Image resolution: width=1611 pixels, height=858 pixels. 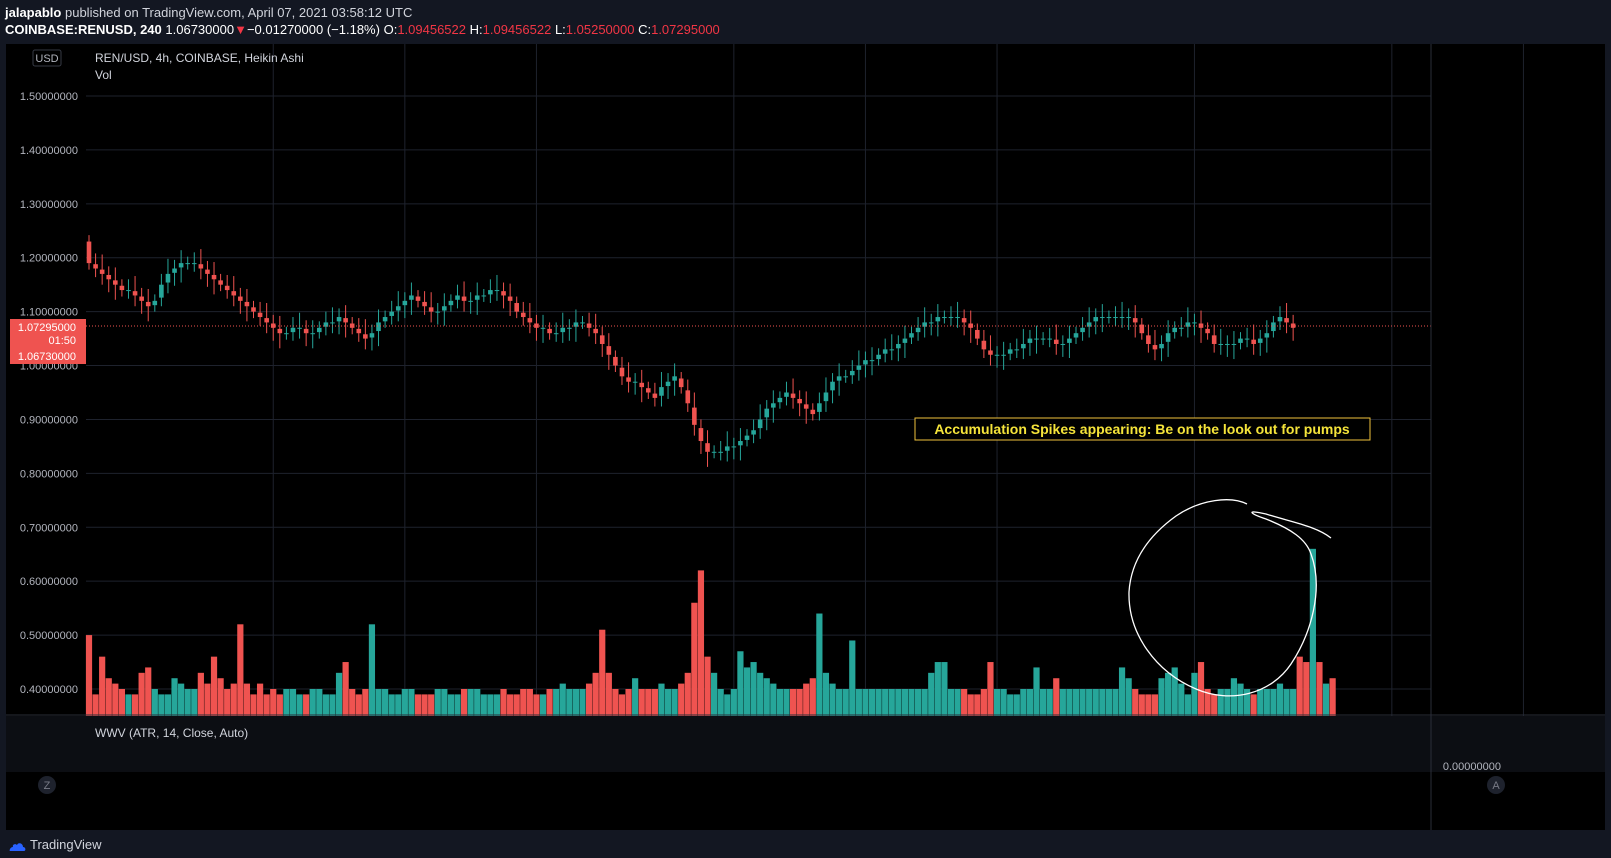 What do you see at coordinates (47, 328) in the screenshot?
I see `price-tag-top: 1.07295000` at bounding box center [47, 328].